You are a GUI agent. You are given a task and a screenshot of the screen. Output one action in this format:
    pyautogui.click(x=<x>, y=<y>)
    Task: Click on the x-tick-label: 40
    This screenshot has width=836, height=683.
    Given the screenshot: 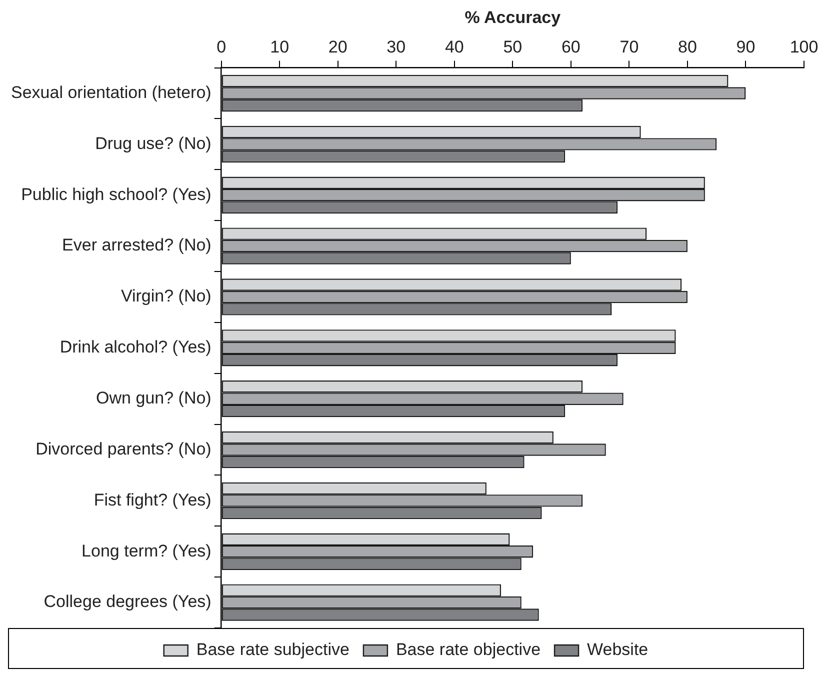 What is the action you would take?
    pyautogui.click(x=454, y=46)
    